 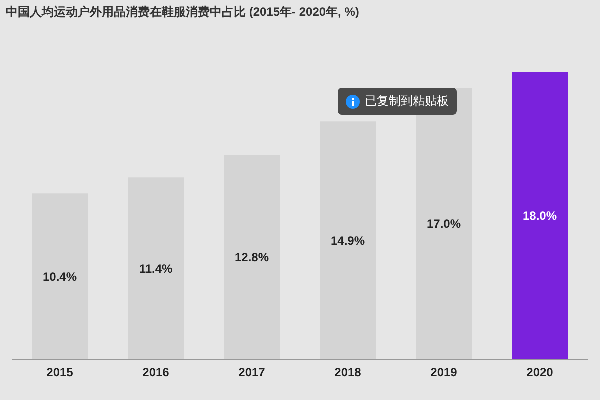 What do you see at coordinates (540, 373) in the screenshot?
I see `x-tick-label: 2020` at bounding box center [540, 373].